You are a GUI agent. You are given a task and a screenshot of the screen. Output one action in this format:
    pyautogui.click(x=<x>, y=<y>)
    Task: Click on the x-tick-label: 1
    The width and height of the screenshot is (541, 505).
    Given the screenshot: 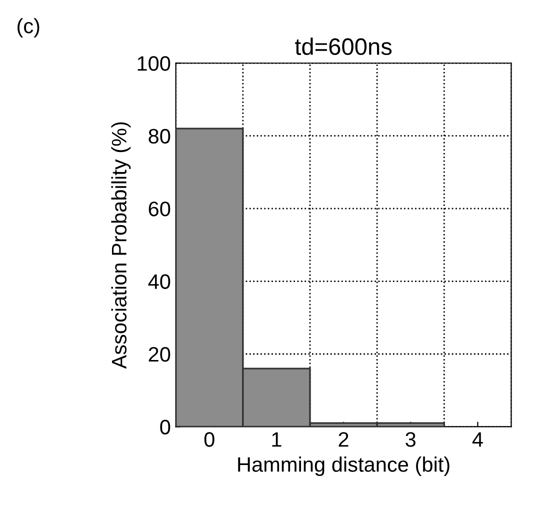 What is the action you would take?
    pyautogui.click(x=277, y=439)
    